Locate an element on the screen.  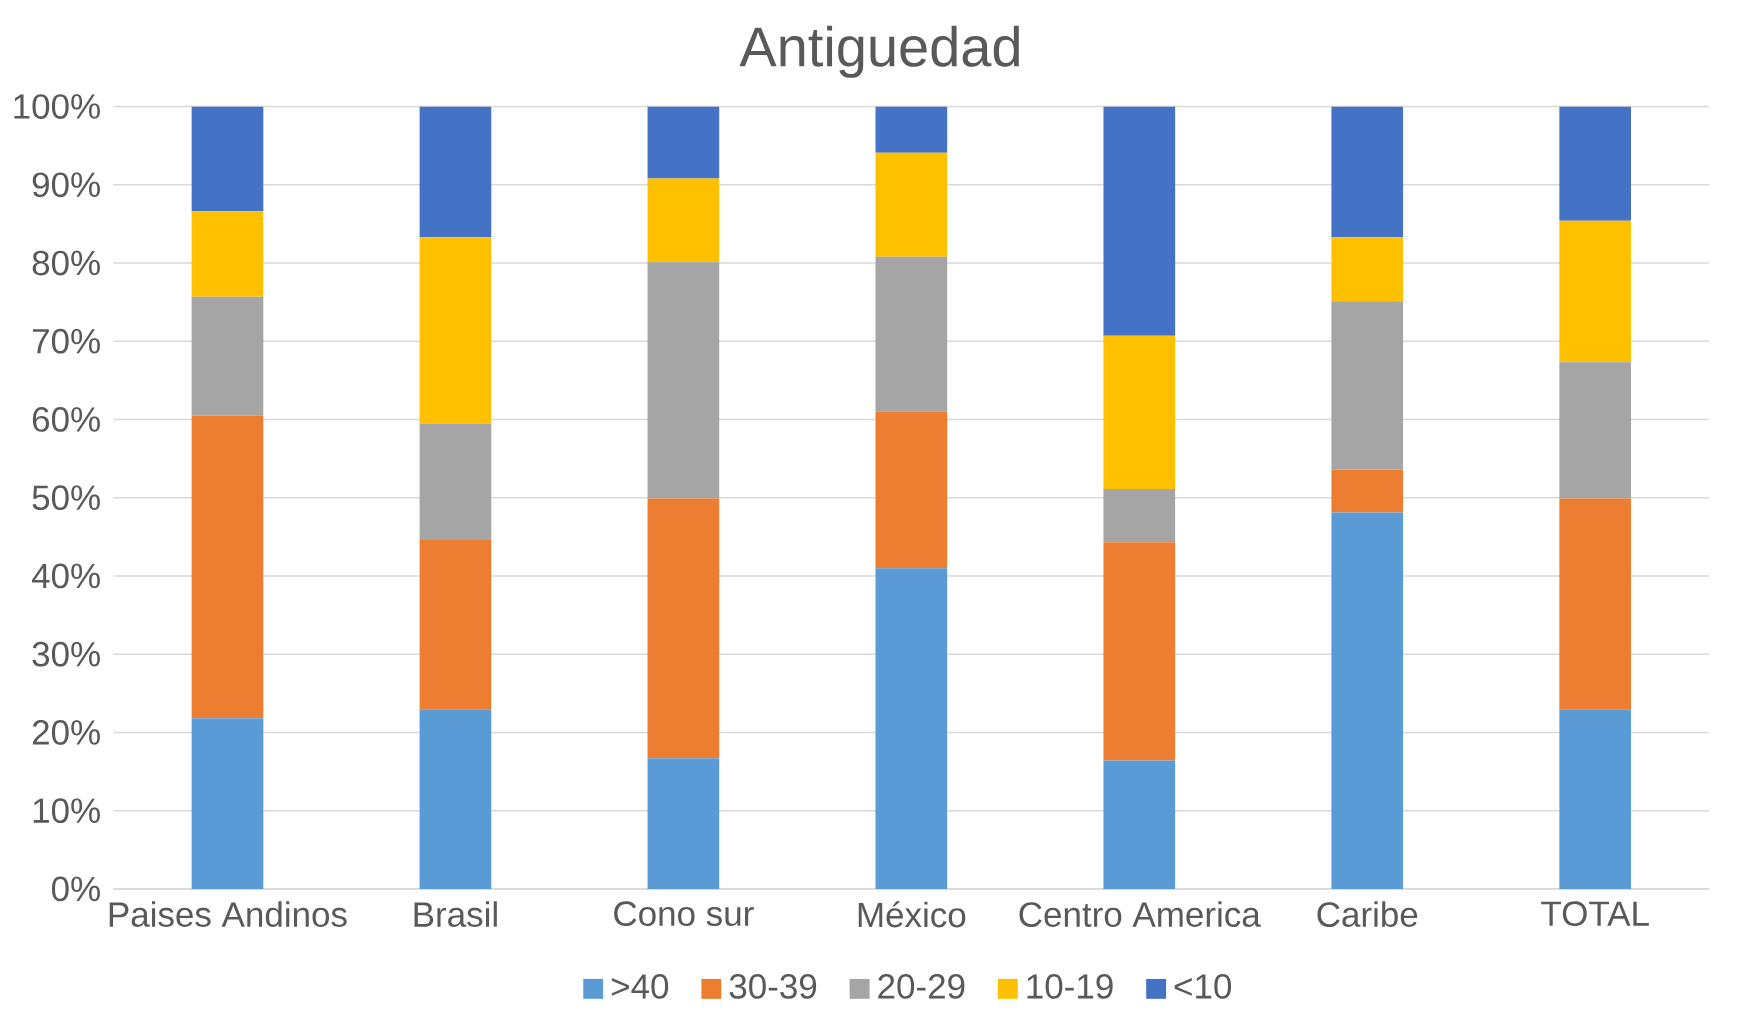
y-tick-label: 60% is located at coordinates (66, 419).